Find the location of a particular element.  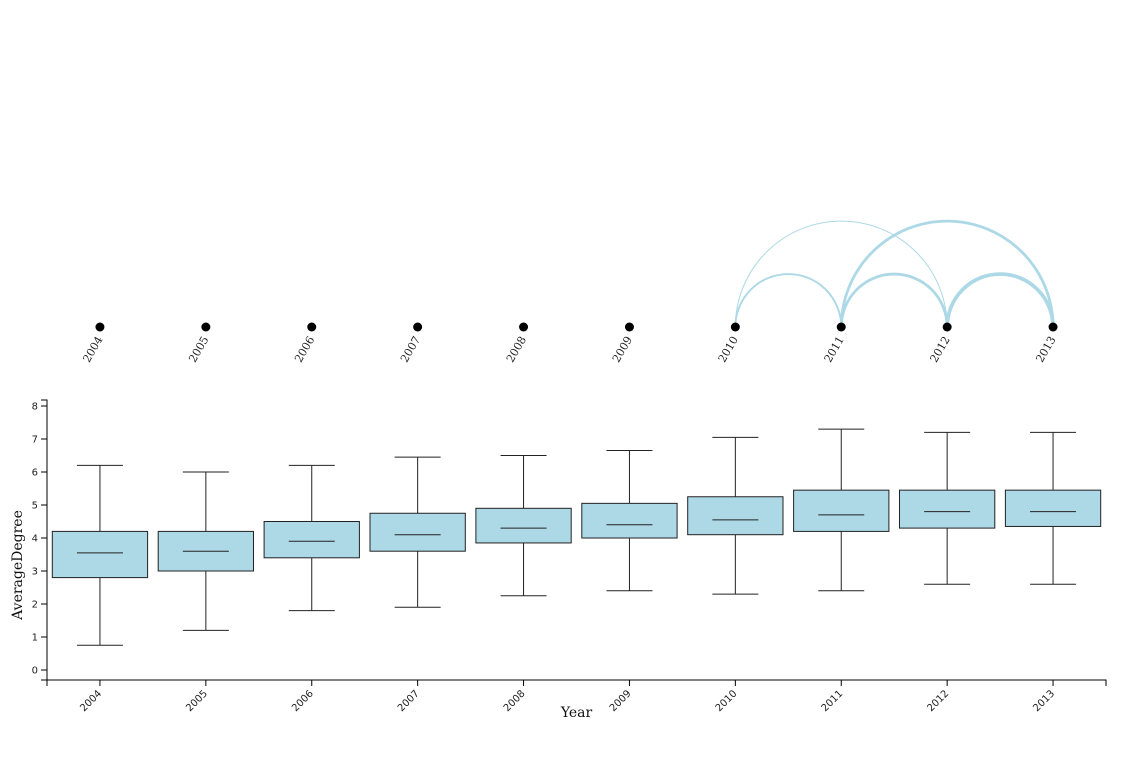

y-axis-line is located at coordinates (44, 540).